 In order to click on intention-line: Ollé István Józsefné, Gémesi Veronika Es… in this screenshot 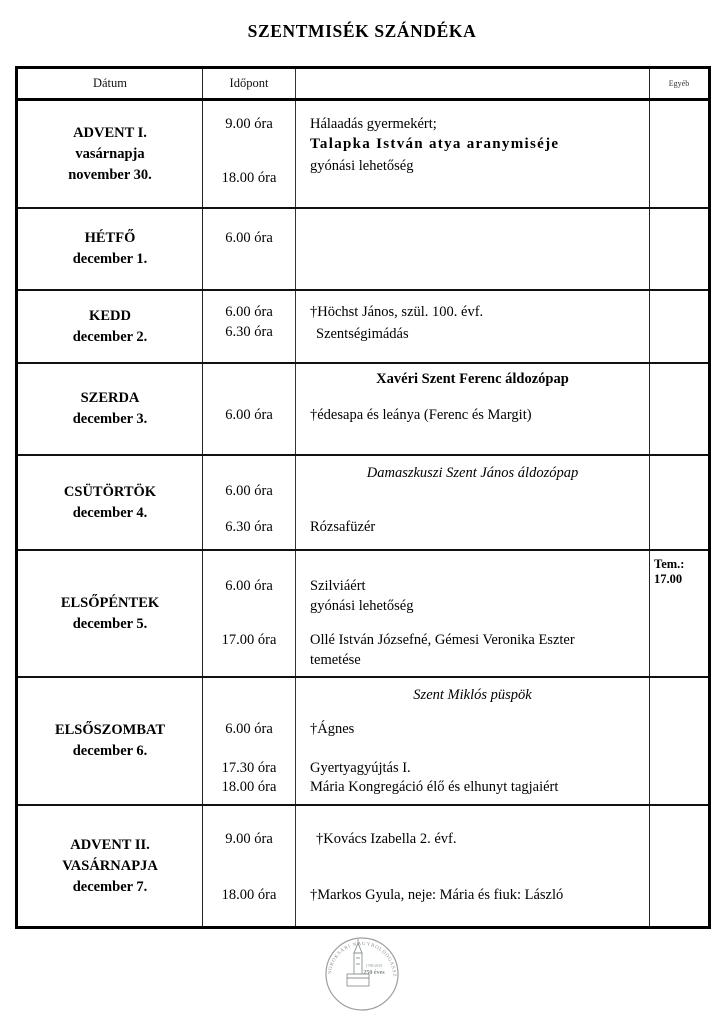, I will do `click(442, 640)`.